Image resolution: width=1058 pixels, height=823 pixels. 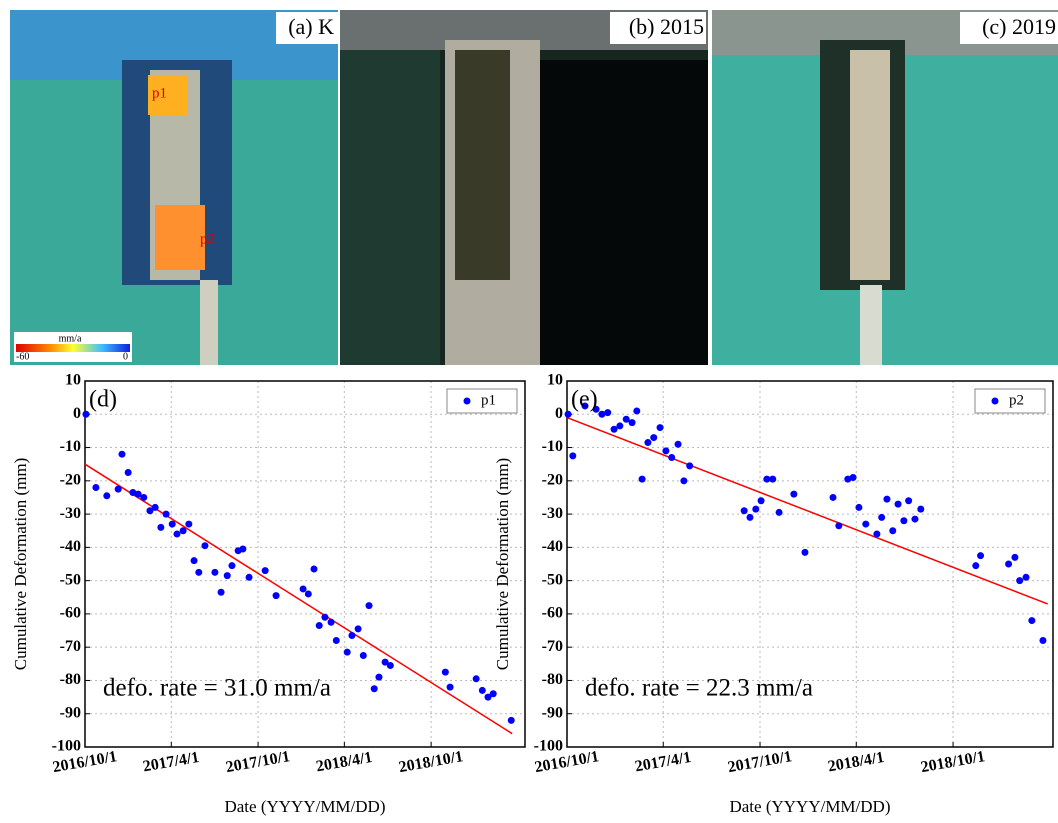 I want to click on panel-annotation: (d), so click(x=103, y=400).